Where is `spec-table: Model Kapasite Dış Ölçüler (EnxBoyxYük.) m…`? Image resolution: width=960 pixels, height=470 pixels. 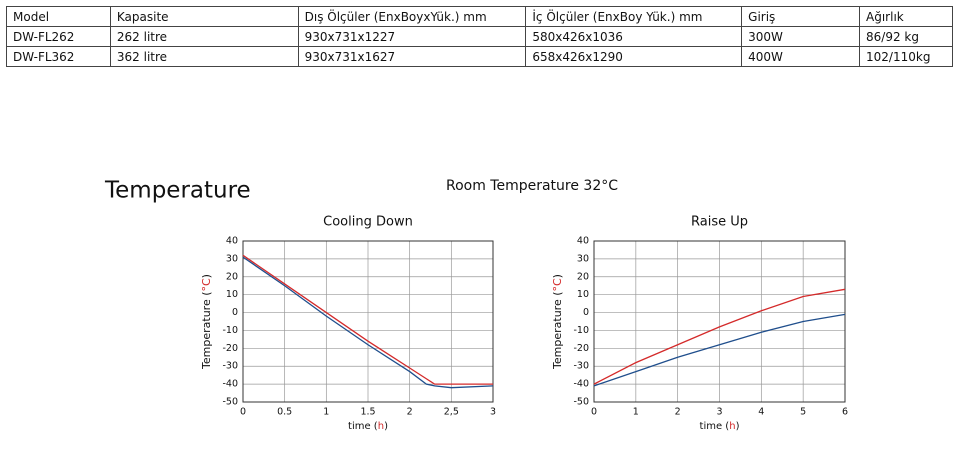
spec-table: Model Kapasite Dış Ölçüler (EnxBoyxYük.) m… is located at coordinates (479, 36).